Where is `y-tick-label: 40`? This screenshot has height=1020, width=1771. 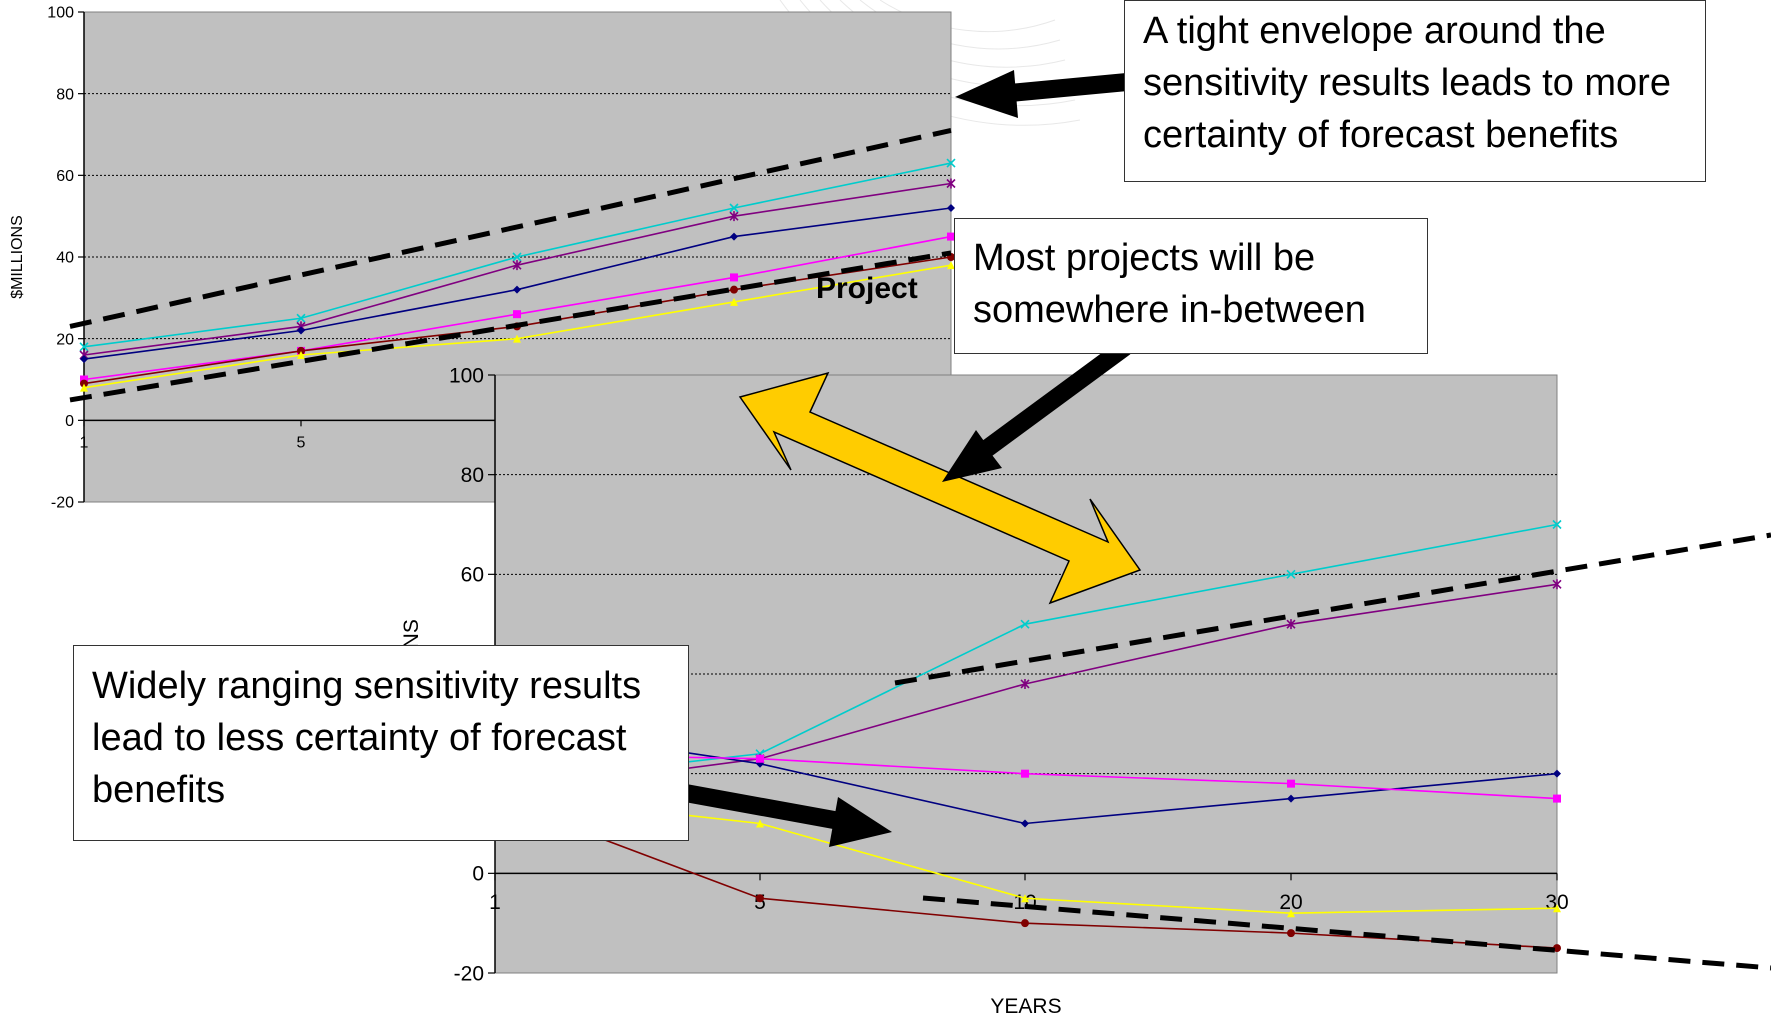
y-tick-label: 40 is located at coordinates (65, 258).